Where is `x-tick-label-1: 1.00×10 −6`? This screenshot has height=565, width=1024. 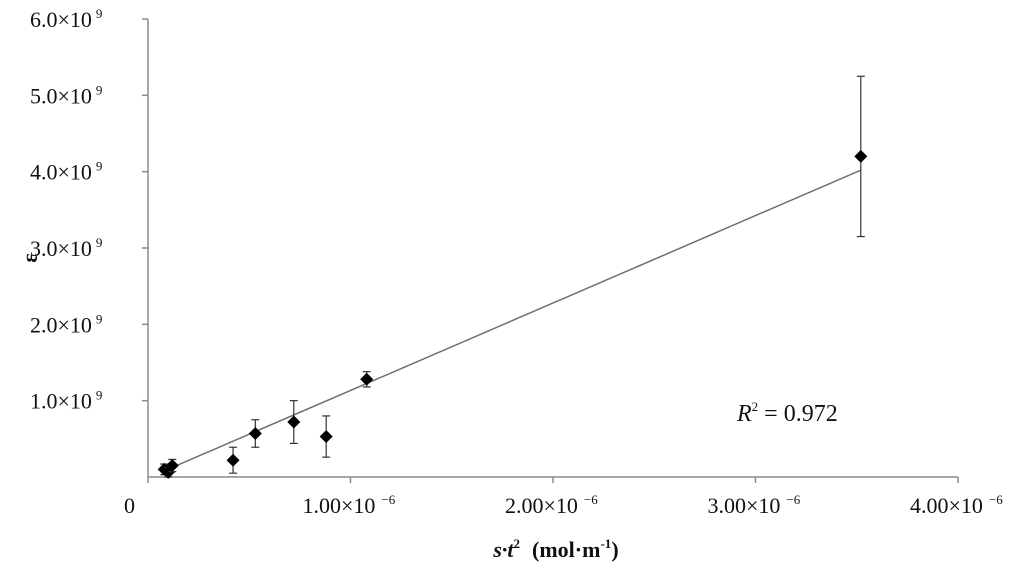 x-tick-label-1: 1.00×10 −6 is located at coordinates (349, 505).